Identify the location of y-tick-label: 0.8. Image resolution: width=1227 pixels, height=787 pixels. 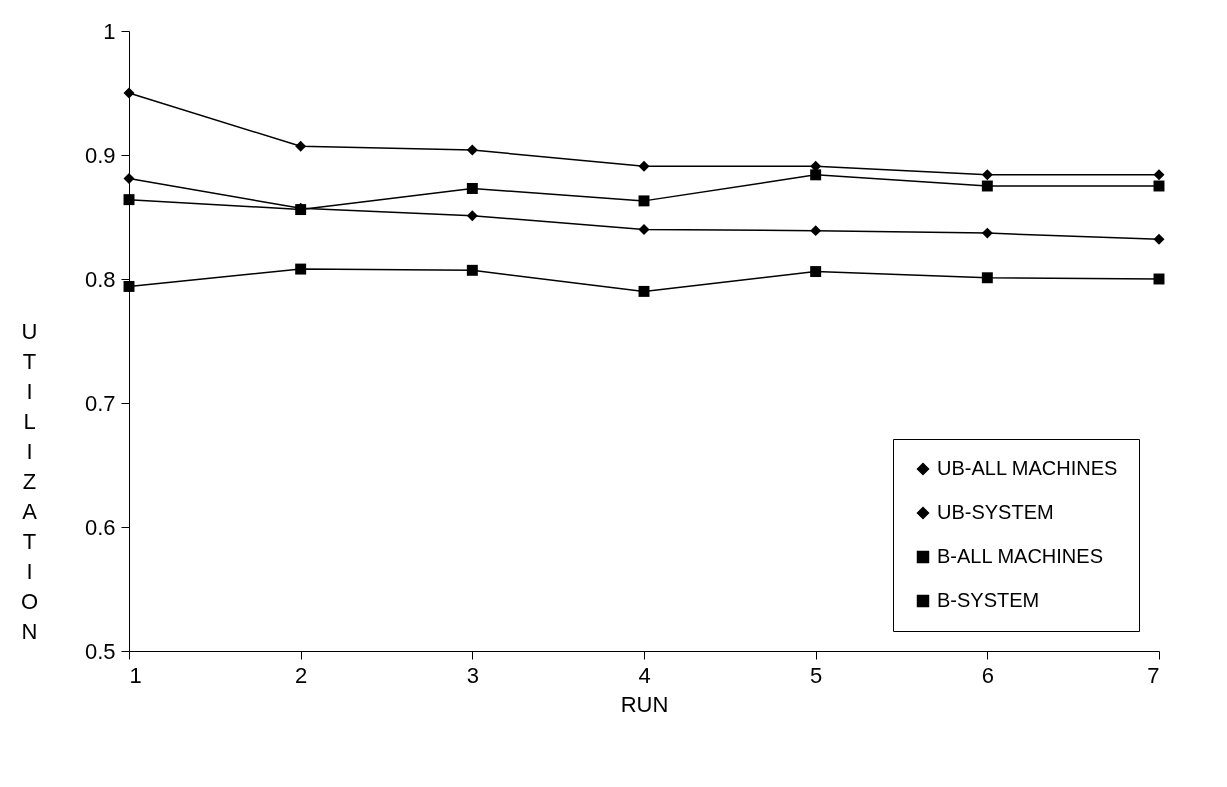
(100, 279).